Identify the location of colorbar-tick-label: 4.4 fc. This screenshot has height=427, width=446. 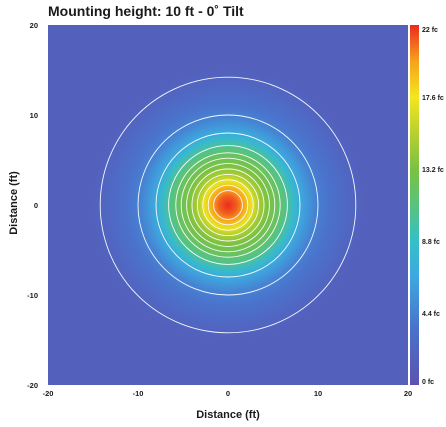
(431, 314).